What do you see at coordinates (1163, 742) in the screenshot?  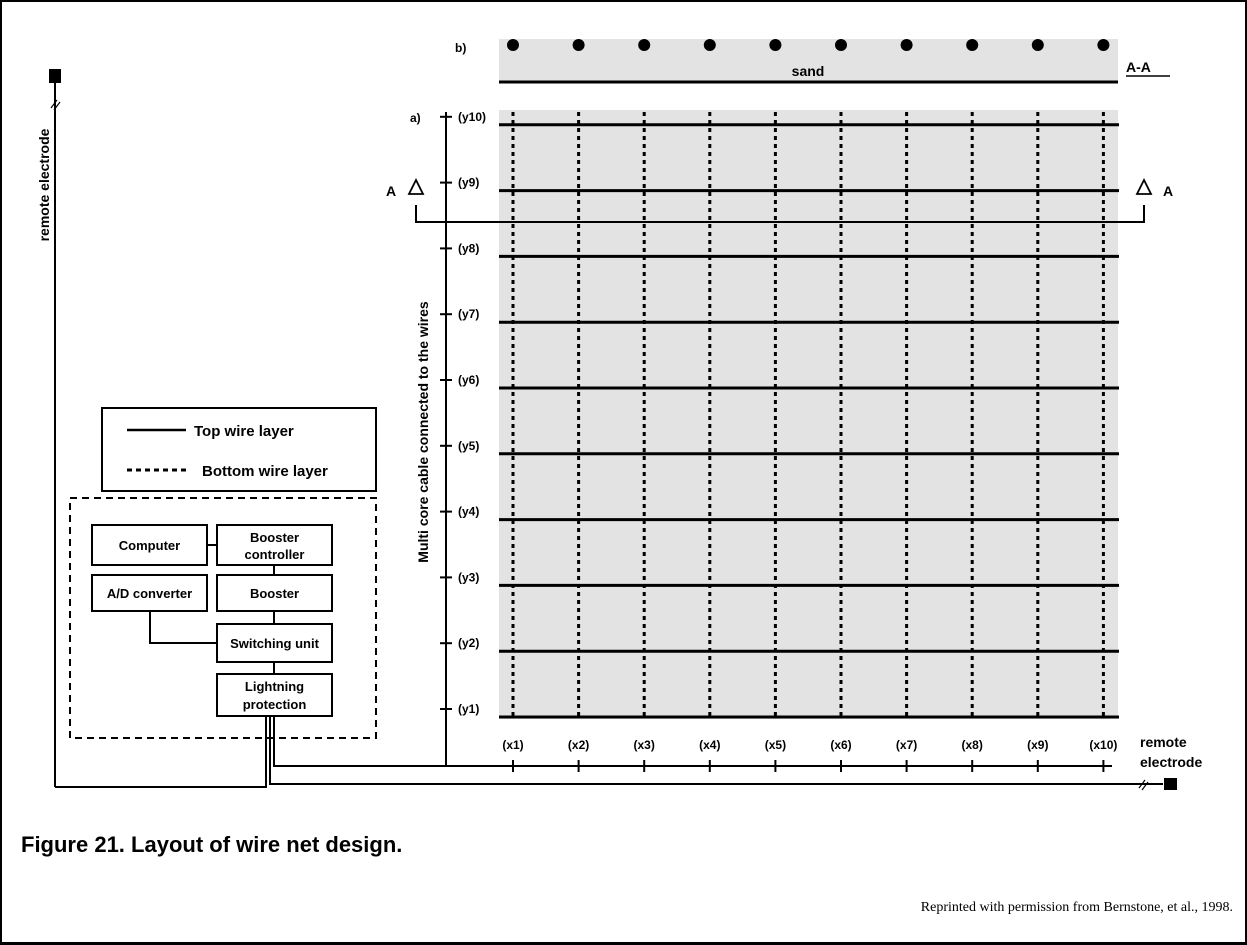 I see `remote-electrode-right-line1: remote` at bounding box center [1163, 742].